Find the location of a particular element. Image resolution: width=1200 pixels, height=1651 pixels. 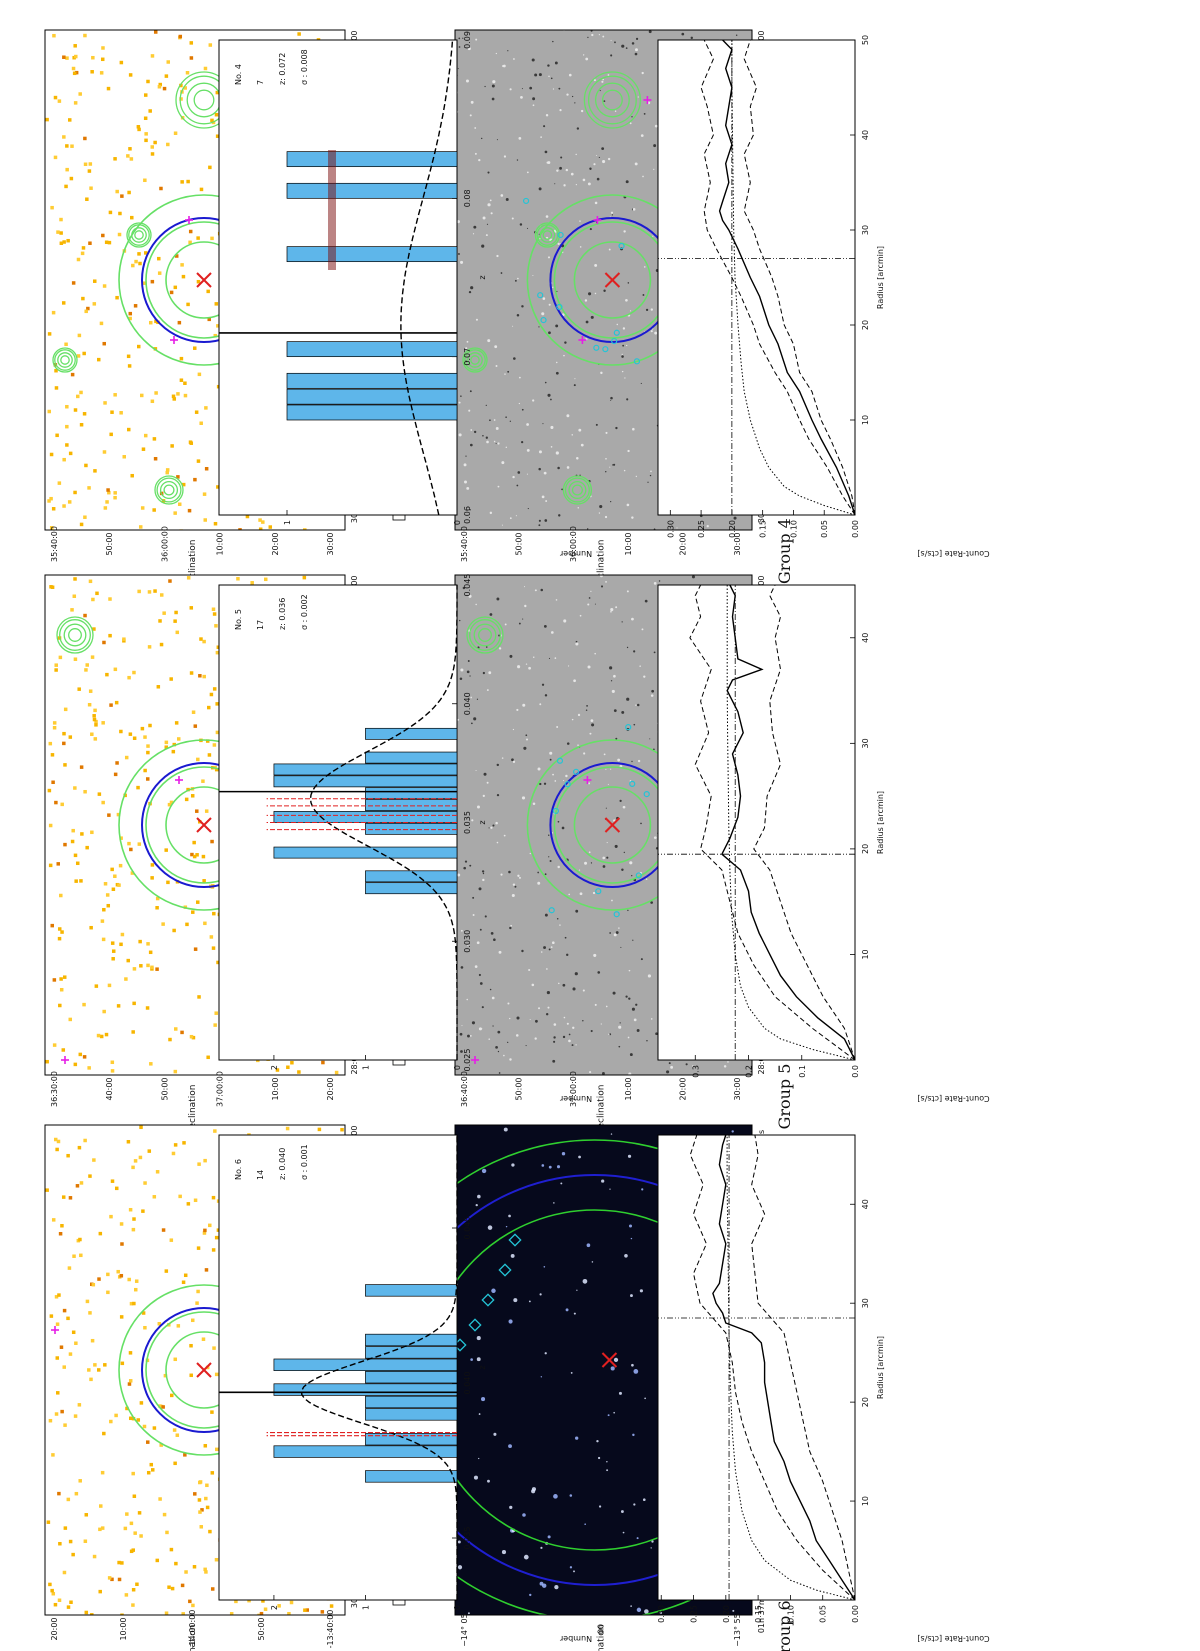

x-tick-label: 0.030 is located at coordinates (467, 941).